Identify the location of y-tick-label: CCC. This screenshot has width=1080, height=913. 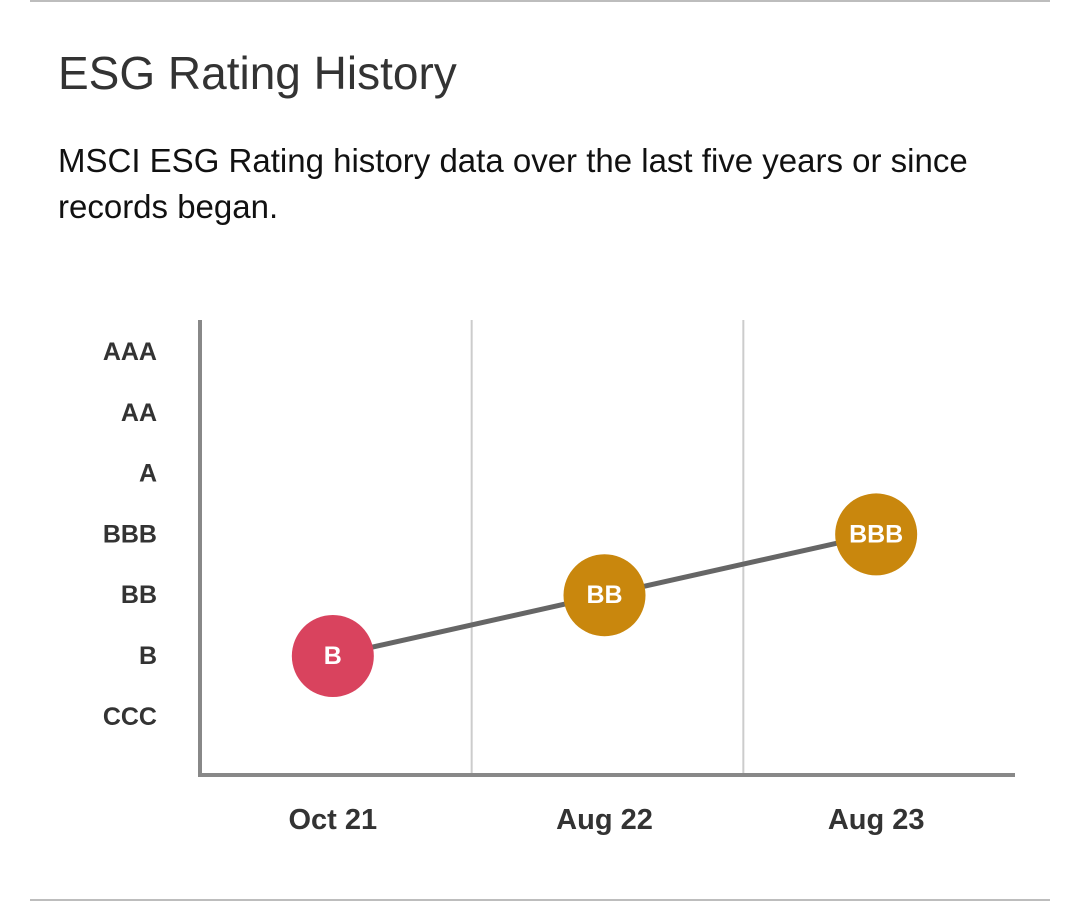
(130, 717).